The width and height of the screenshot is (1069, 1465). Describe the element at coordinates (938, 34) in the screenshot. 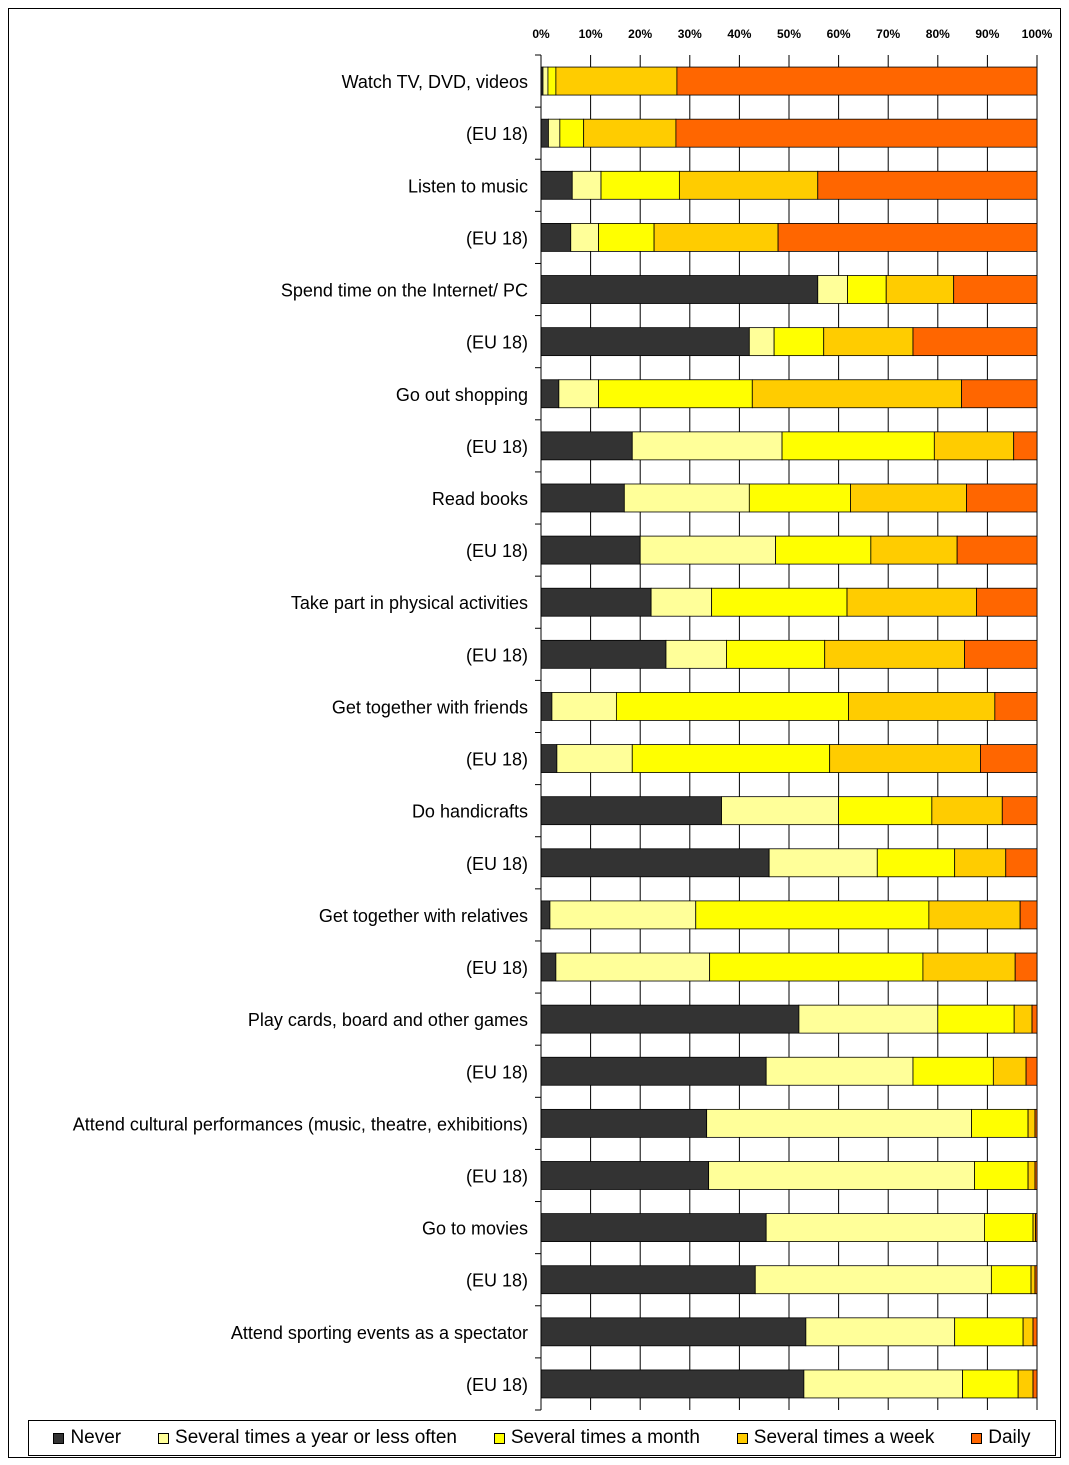

I see `x-tick-label: 80%` at that location.